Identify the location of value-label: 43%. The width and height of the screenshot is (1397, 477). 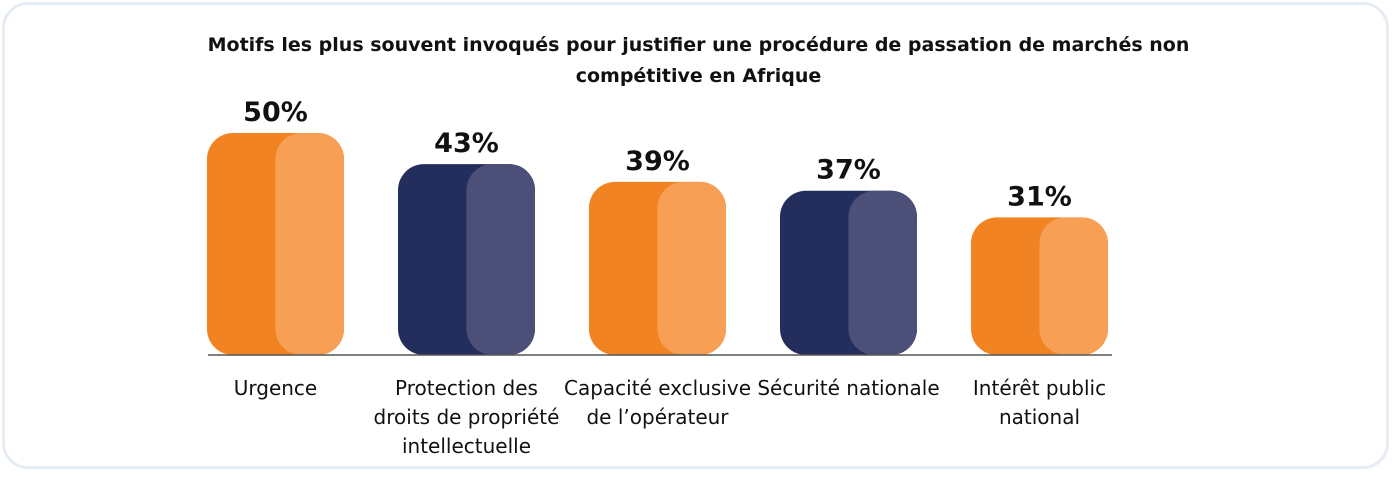
(466, 143).